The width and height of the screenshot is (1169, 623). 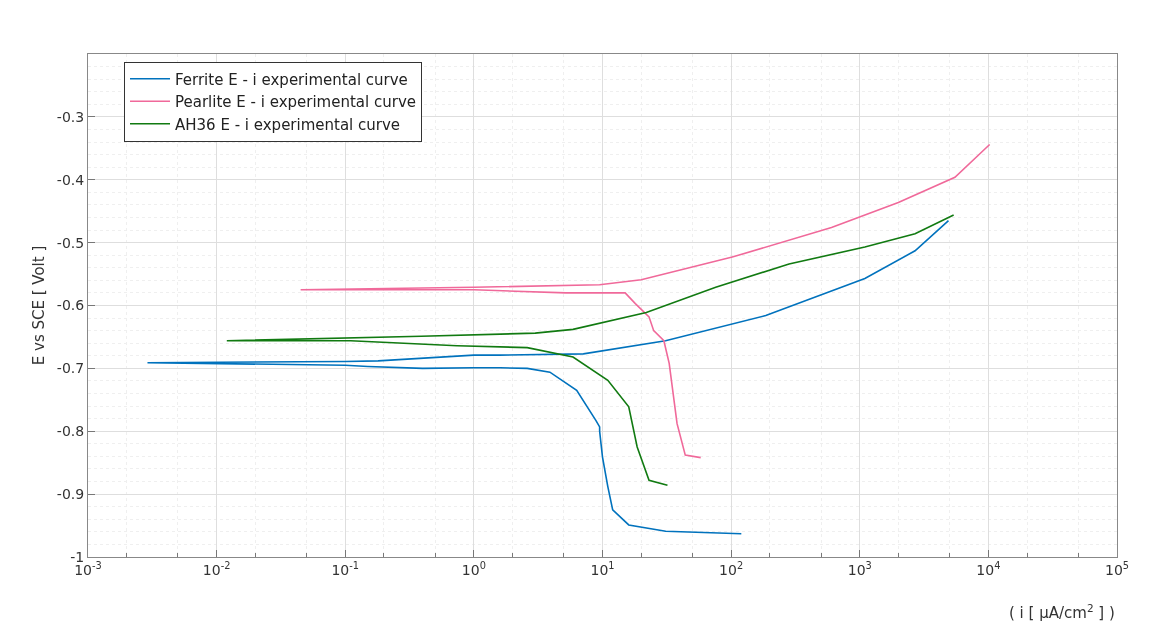 What do you see at coordinates (988, 568) in the screenshot?
I see `x-tick-label: 10$^{4}$` at bounding box center [988, 568].